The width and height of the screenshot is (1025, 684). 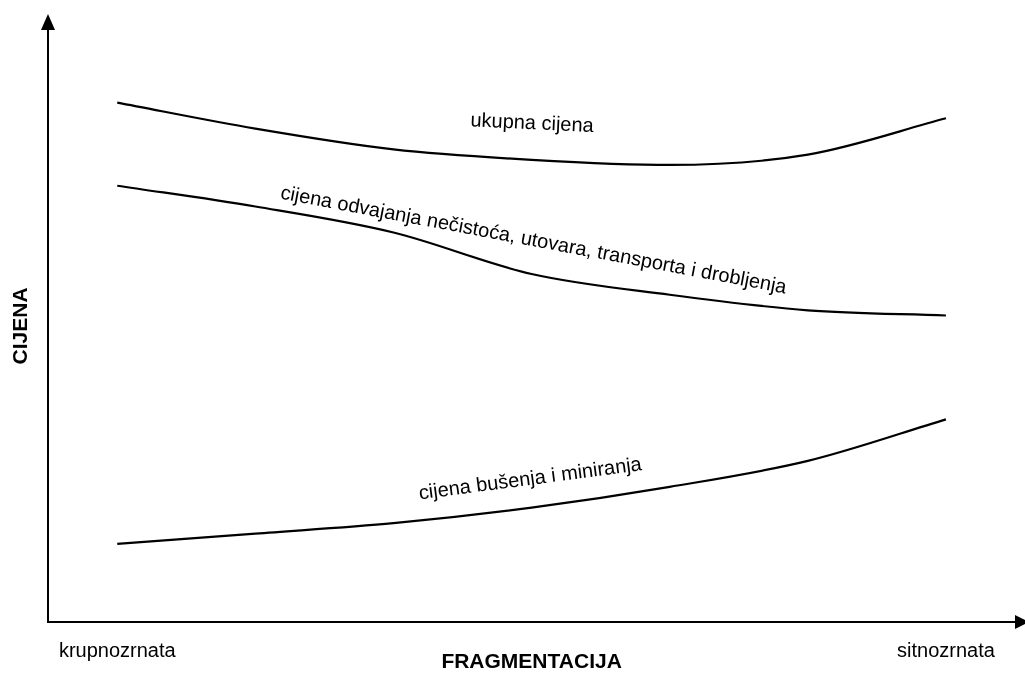 I want to click on x-axis-title: FRAGMENTACIJA, so click(x=531, y=661).